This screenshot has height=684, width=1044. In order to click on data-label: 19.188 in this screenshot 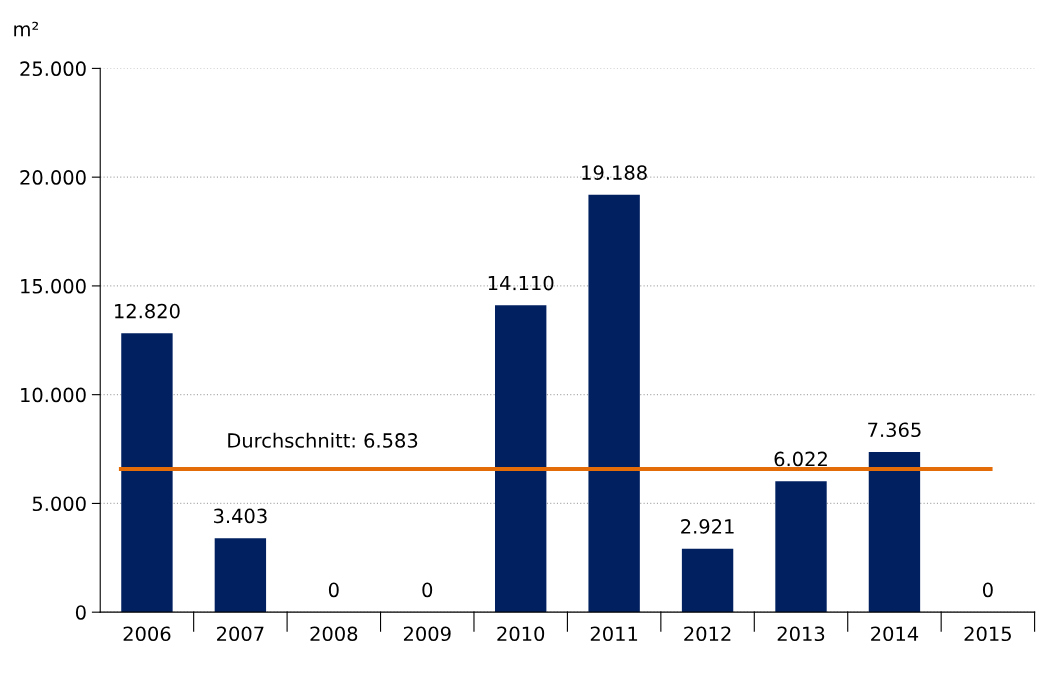, I will do `click(614, 172)`.